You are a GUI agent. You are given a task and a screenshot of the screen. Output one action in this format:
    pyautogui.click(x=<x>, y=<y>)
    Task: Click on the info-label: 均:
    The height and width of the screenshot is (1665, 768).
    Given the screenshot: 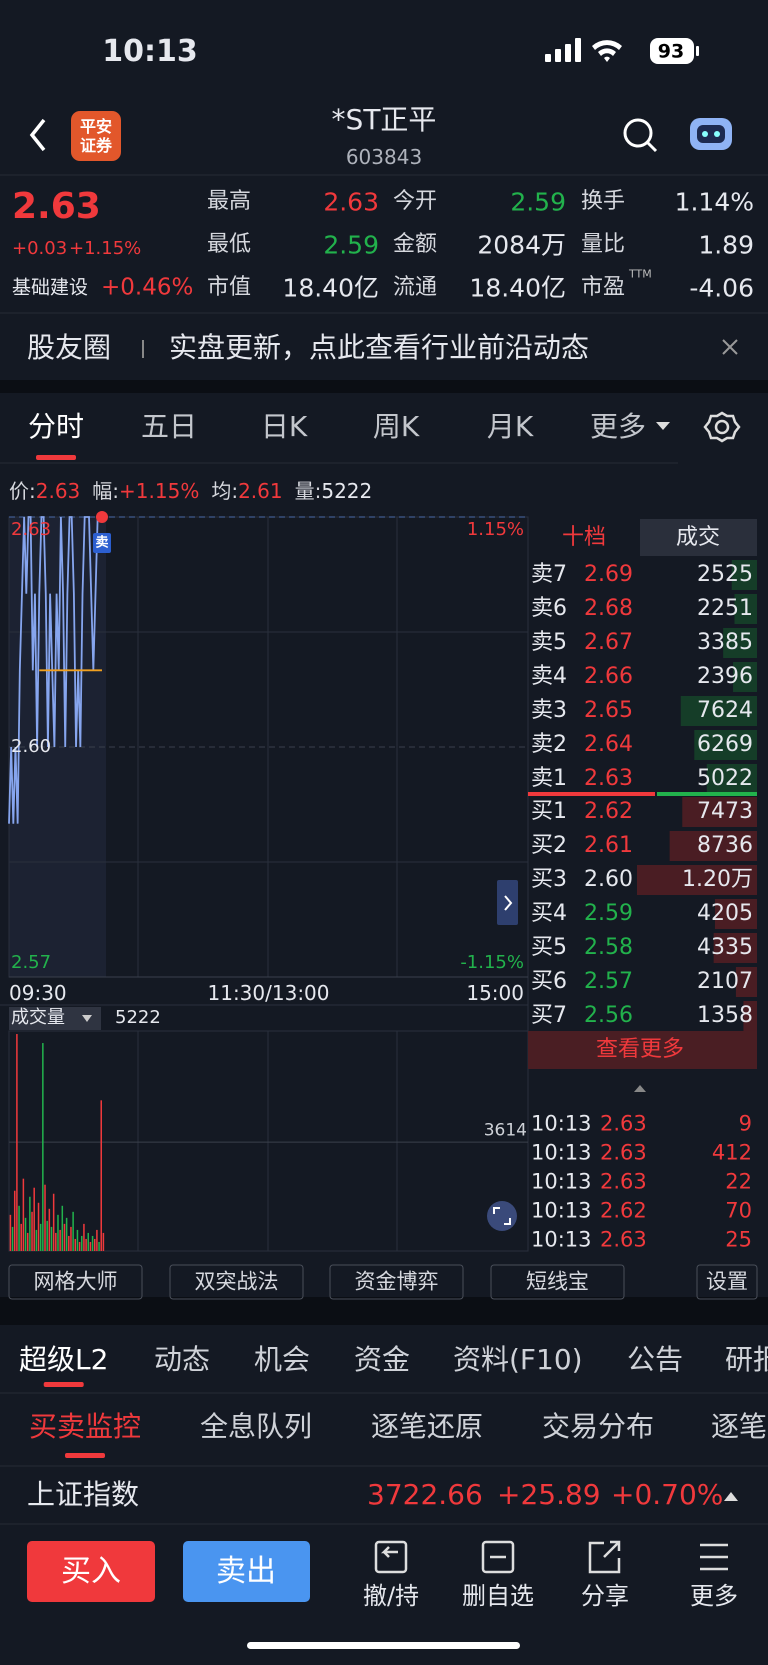 What is the action you would take?
    pyautogui.click(x=225, y=491)
    